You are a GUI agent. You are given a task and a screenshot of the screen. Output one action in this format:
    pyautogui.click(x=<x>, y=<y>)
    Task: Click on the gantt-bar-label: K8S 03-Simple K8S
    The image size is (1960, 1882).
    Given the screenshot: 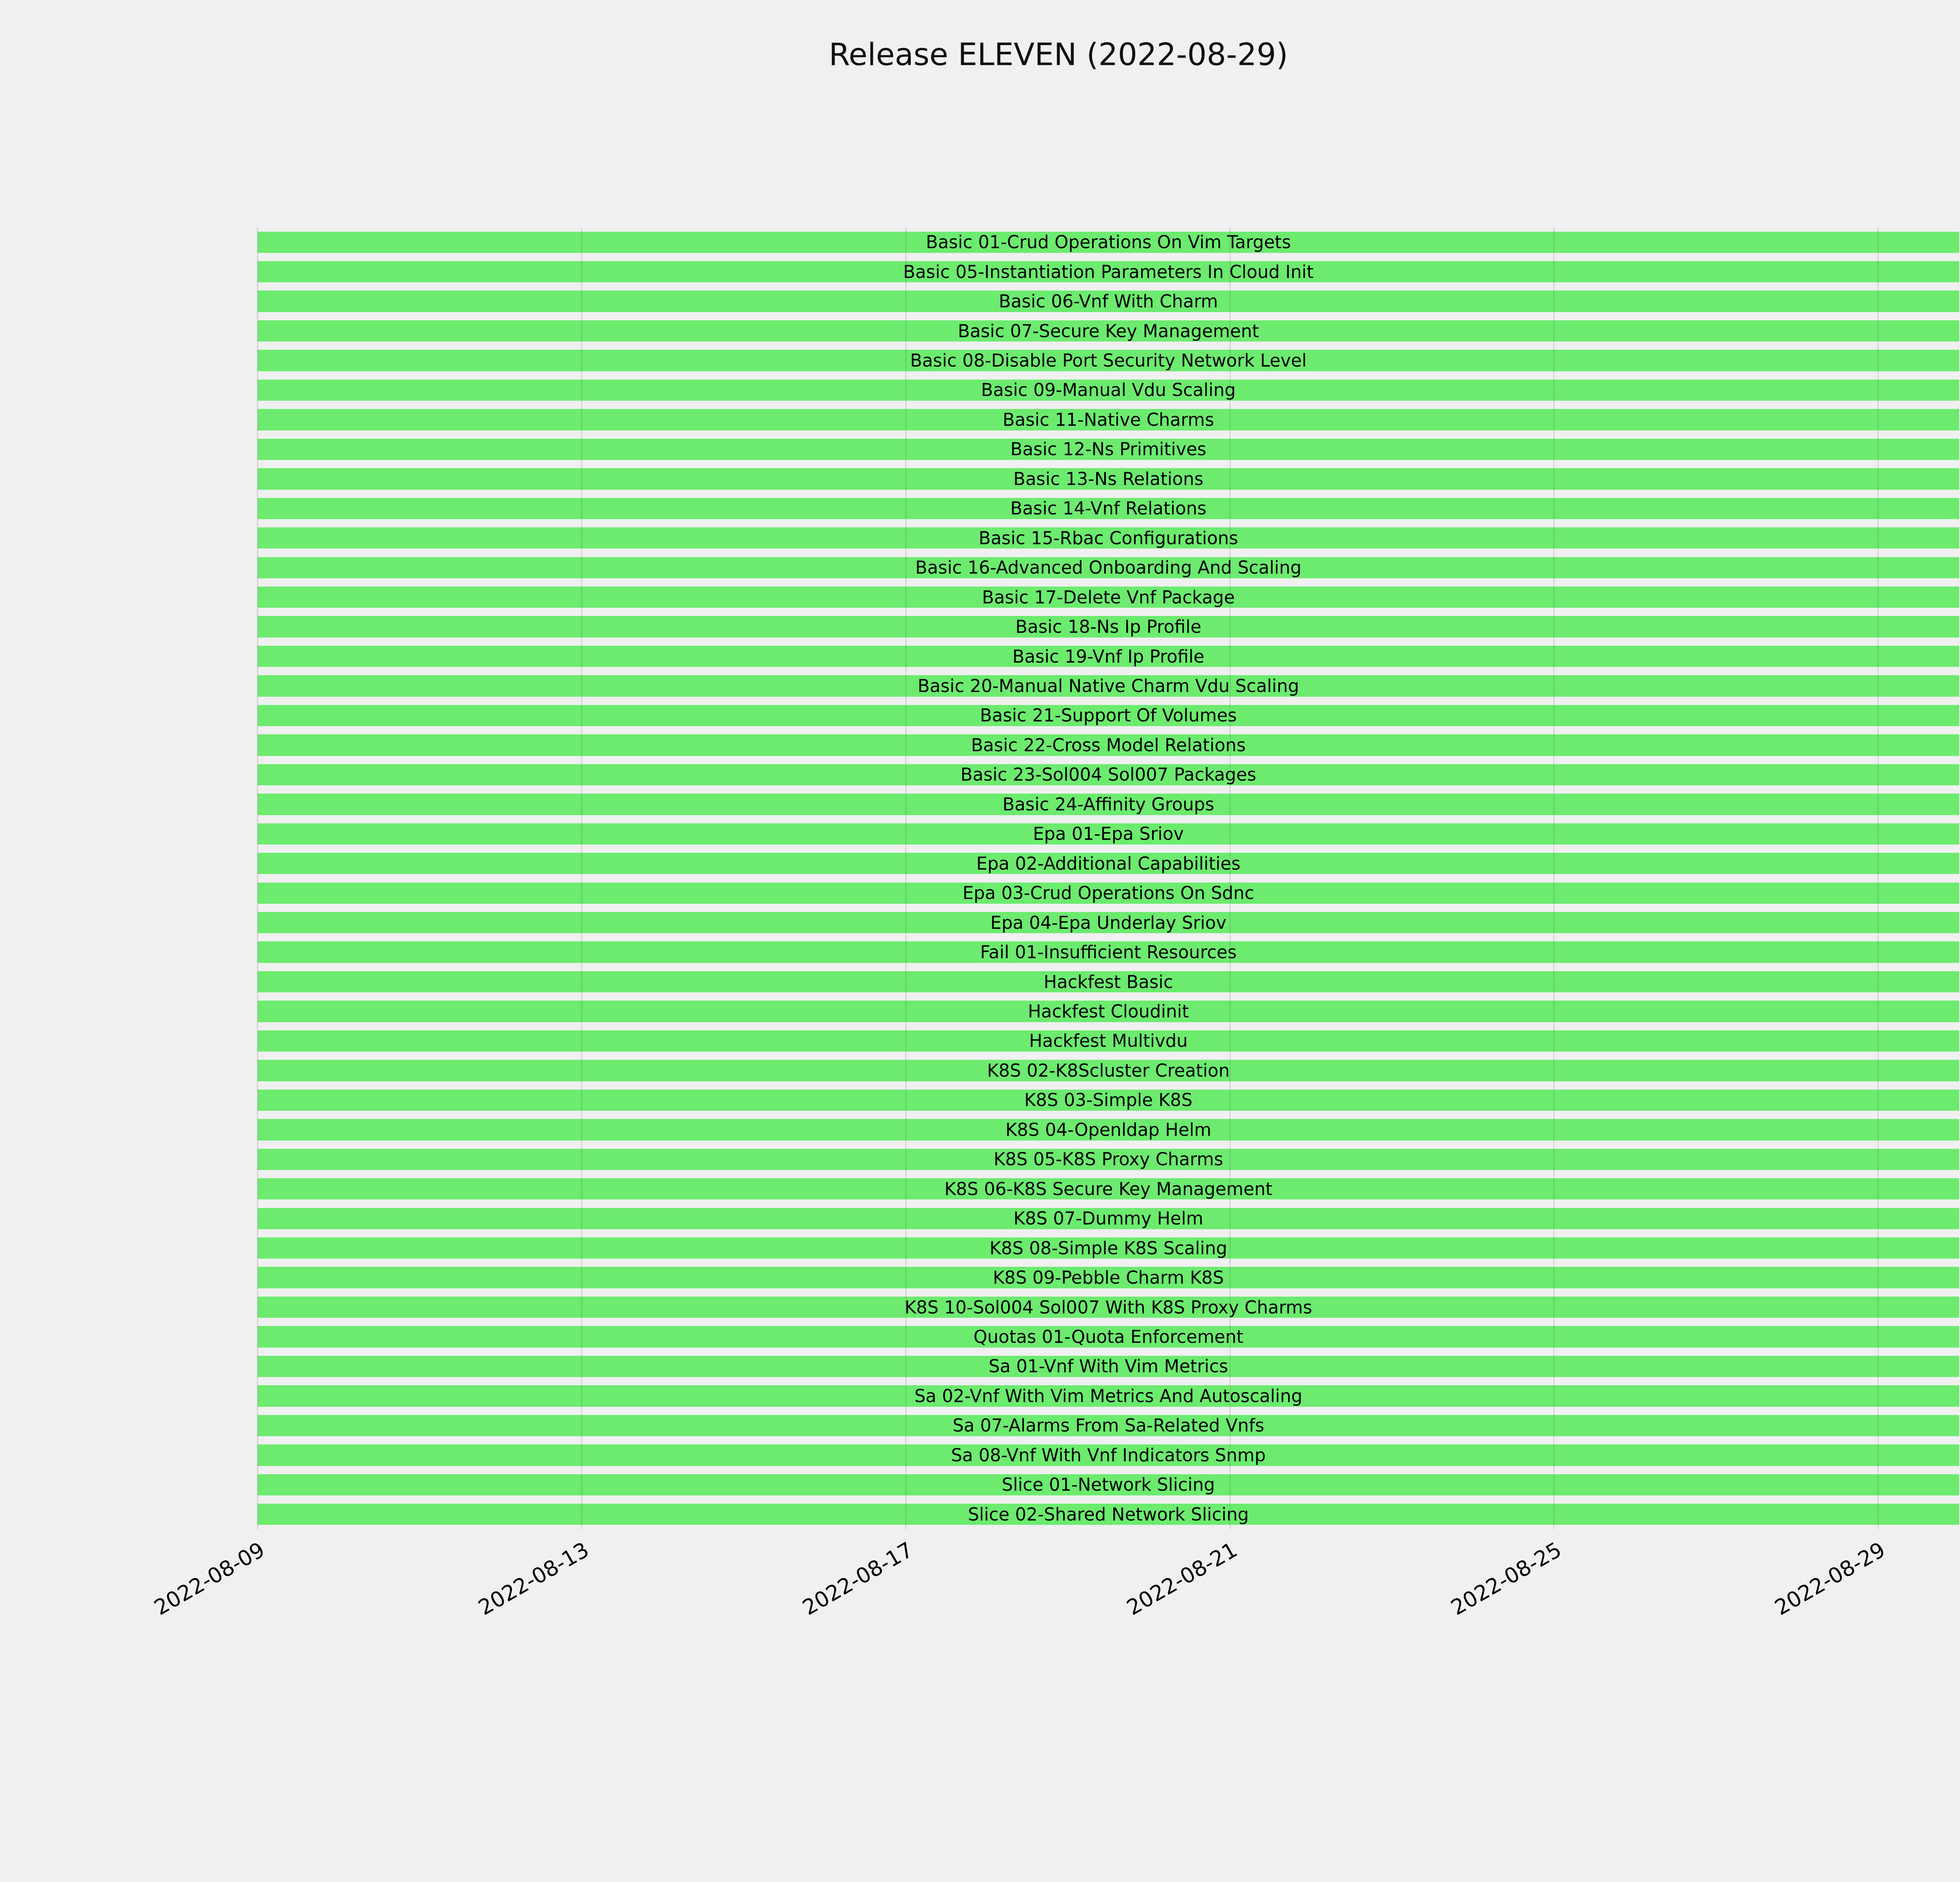 What is the action you would take?
    pyautogui.click(x=1108, y=1100)
    